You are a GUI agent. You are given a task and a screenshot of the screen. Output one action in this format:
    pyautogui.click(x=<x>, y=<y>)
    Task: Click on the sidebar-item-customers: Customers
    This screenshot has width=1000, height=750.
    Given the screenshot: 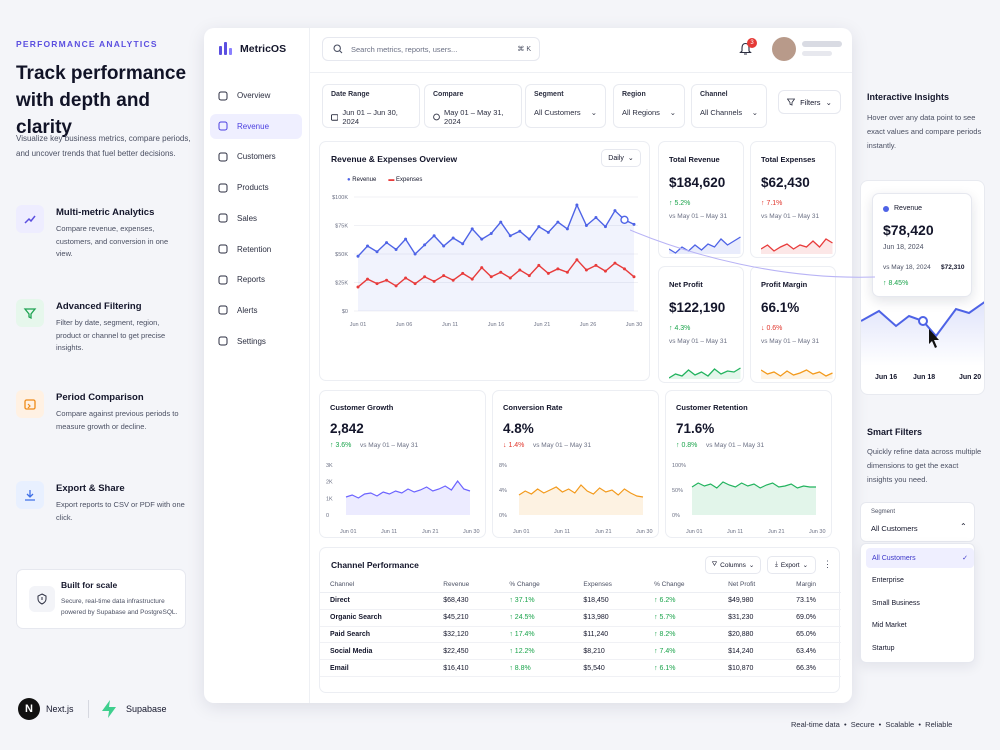 What is the action you would take?
    pyautogui.click(x=256, y=156)
    